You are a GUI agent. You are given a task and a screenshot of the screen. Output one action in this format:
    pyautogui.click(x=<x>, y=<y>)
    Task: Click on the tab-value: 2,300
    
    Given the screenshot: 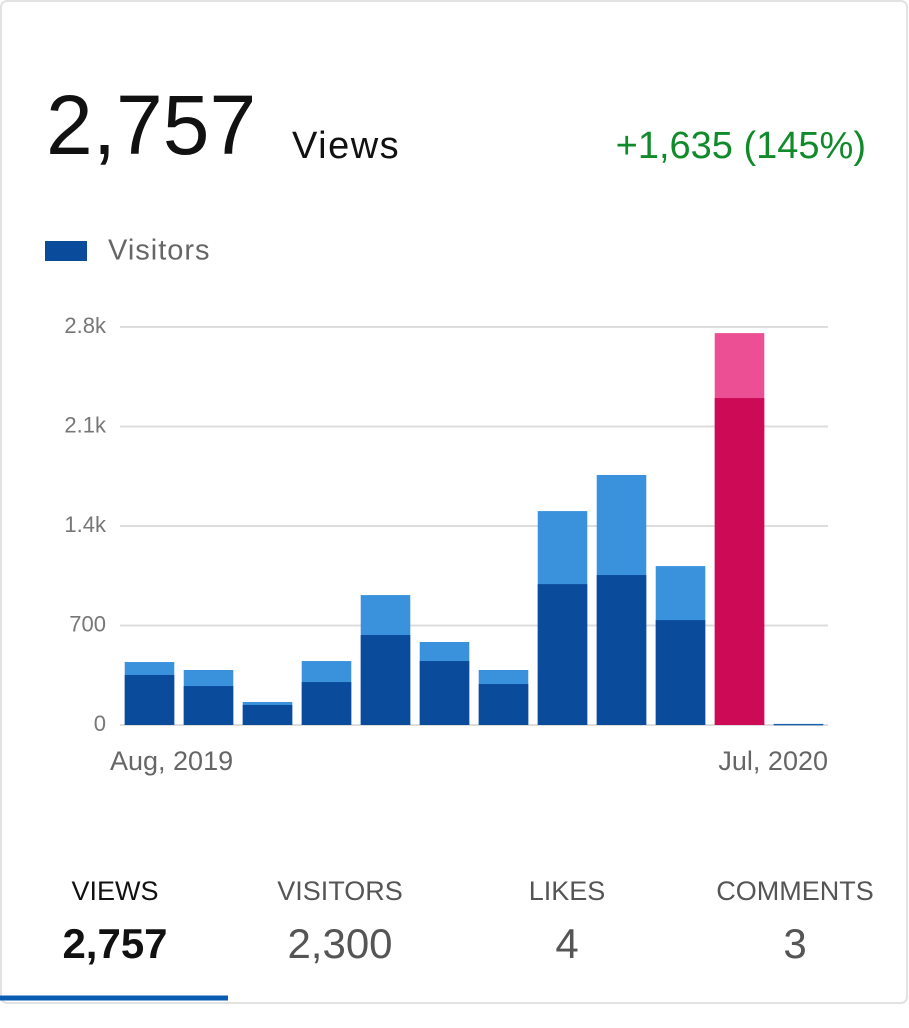 What is the action you would take?
    pyautogui.click(x=339, y=943)
    